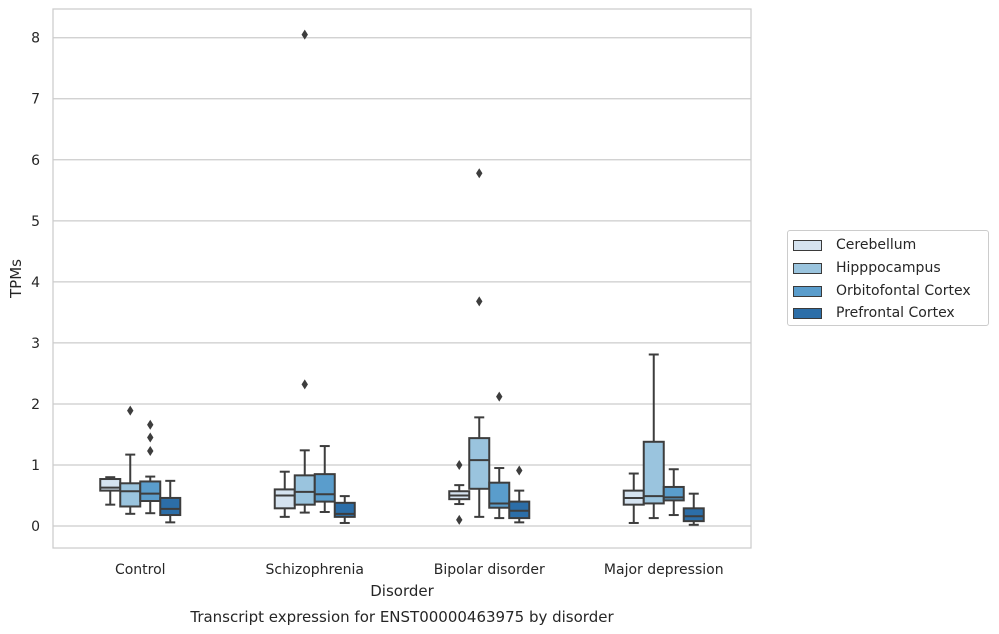  Describe the element at coordinates (35, 222) in the screenshot. I see `y-tick-label: 5` at that location.